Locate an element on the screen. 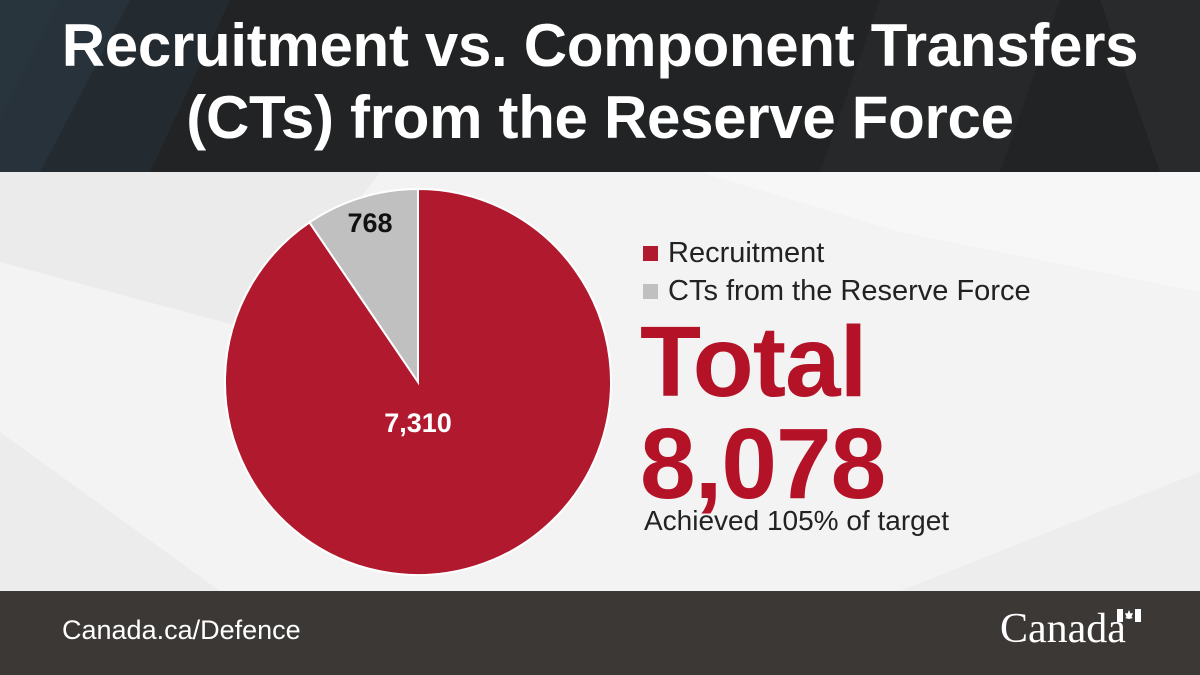 This screenshot has width=1200, height=675. flag-icon is located at coordinates (1129, 615).